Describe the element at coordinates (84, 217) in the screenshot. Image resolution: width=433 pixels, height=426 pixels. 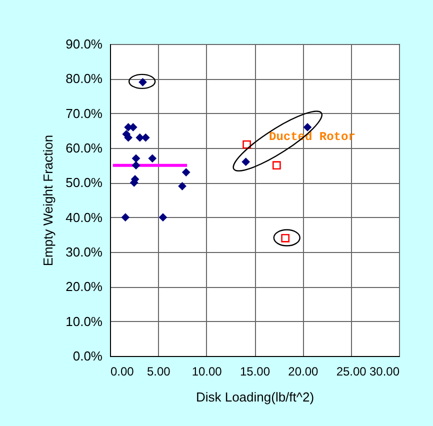
I see `y-tick-label: 40.0%` at that location.